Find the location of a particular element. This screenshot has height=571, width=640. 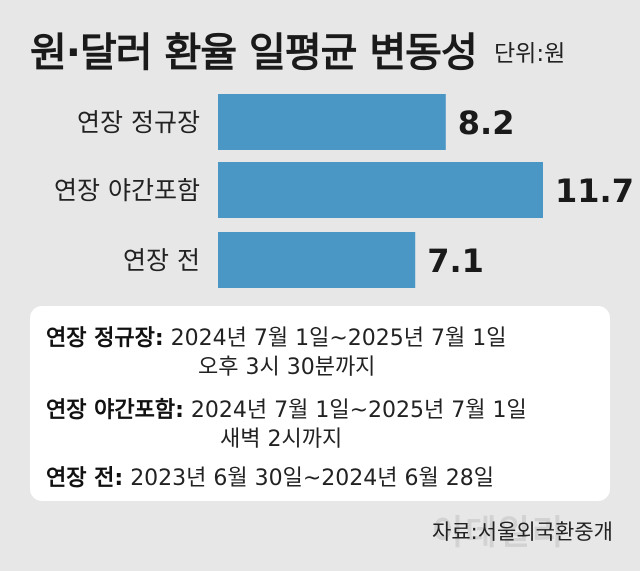

note-night-period: 2024년 7월 1일~2025년 7월 1일 is located at coordinates (358, 410).